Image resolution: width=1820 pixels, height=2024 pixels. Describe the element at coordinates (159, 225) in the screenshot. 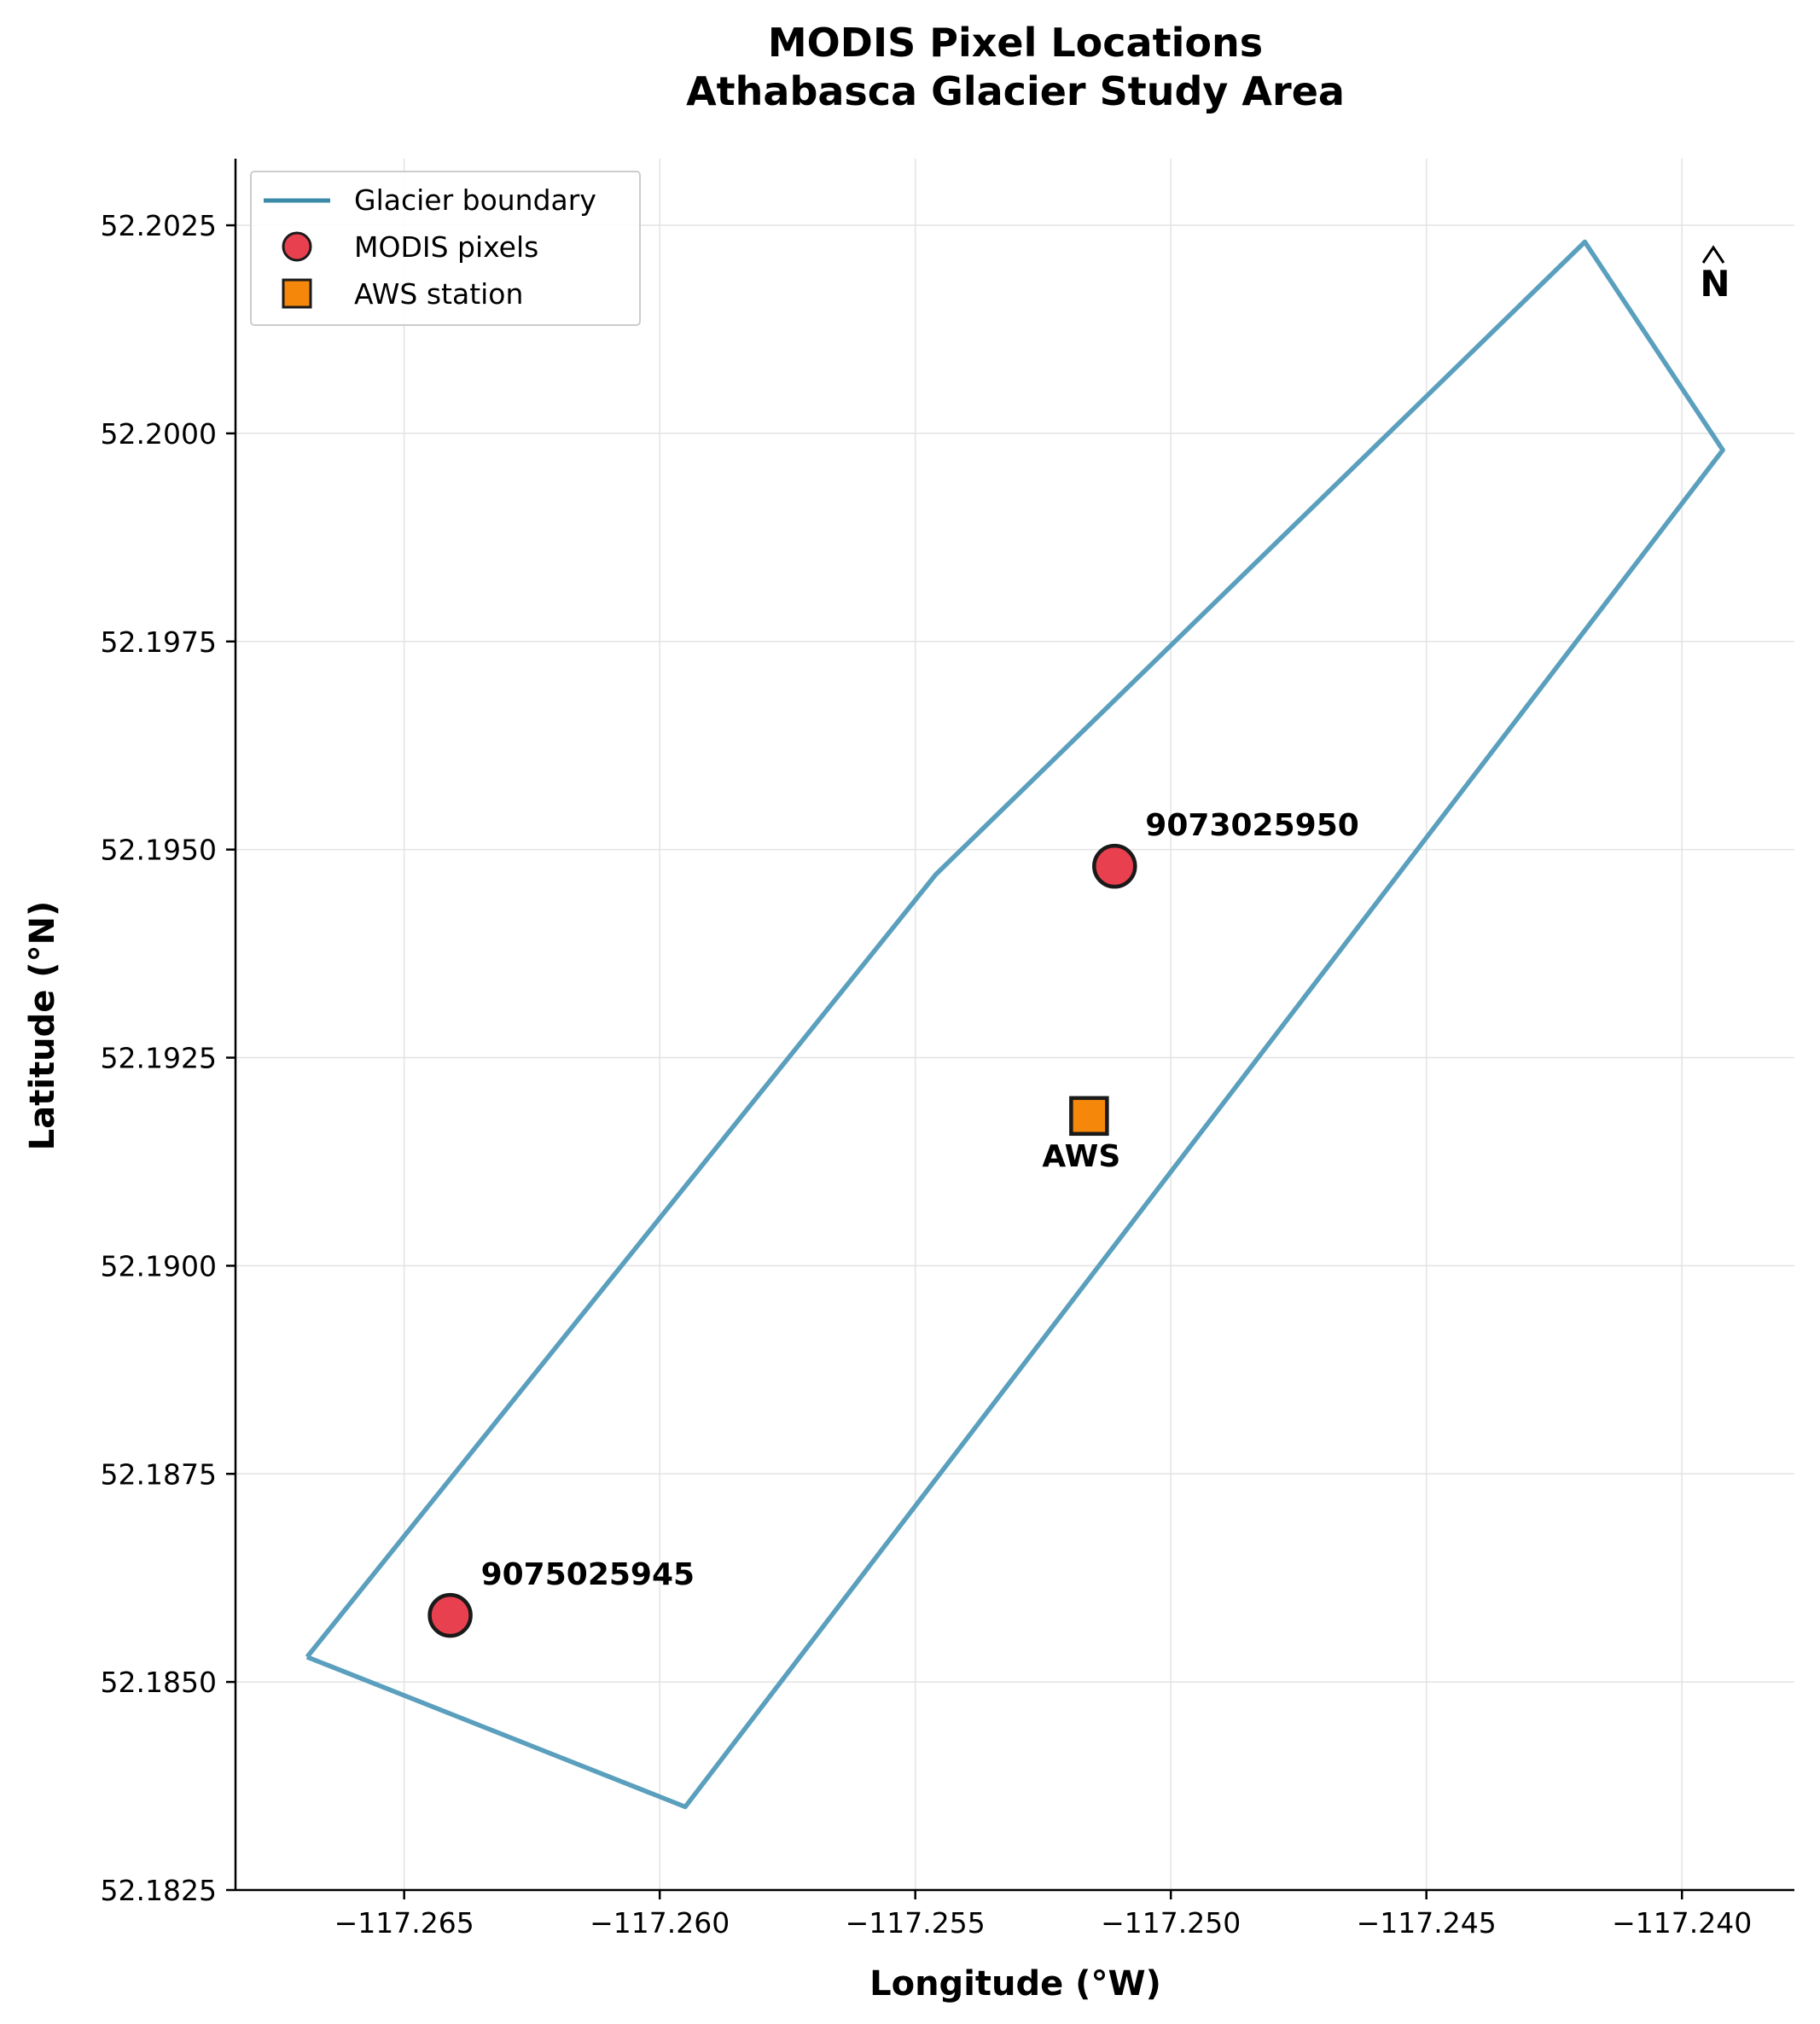

I see `y-tick-label-8: 52.2025` at that location.